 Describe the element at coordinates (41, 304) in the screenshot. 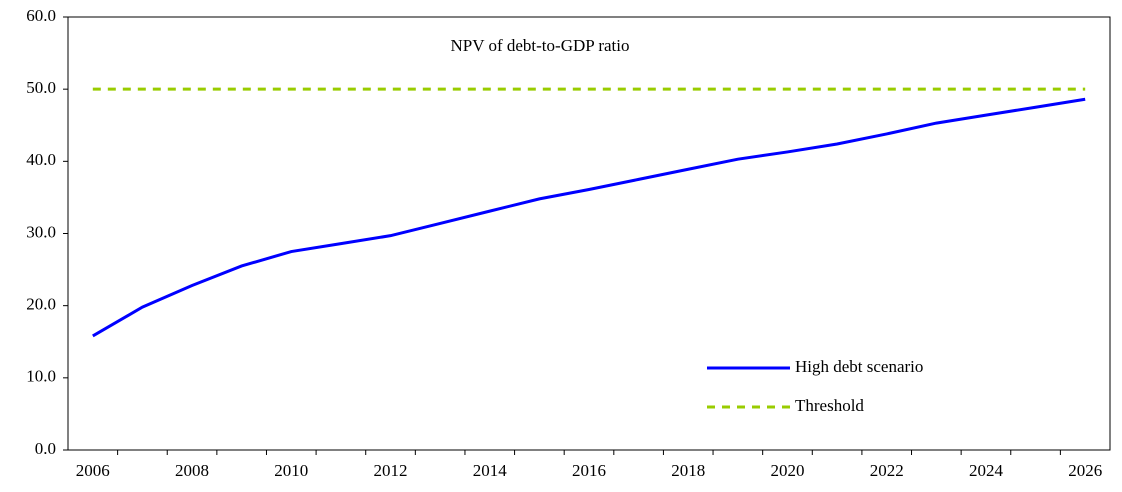

I see `y-tick-label: 20.0` at that location.